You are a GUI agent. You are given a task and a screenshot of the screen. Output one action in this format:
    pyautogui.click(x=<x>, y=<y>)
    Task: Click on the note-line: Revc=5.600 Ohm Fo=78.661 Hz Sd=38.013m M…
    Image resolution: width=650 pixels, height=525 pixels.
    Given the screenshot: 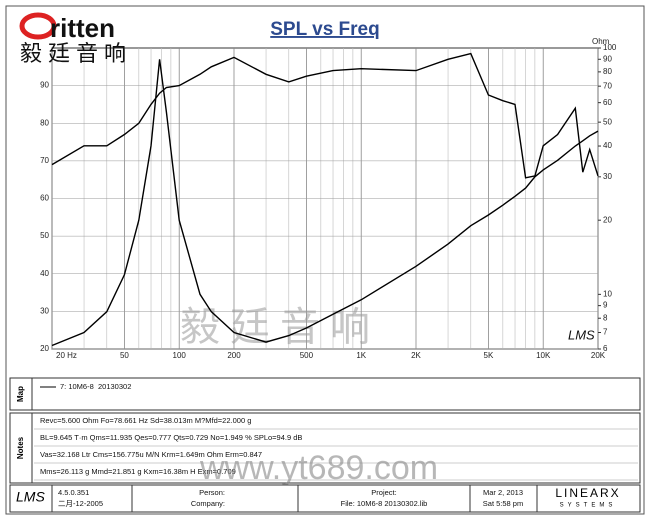 What is the action you would take?
    pyautogui.click(x=145, y=420)
    